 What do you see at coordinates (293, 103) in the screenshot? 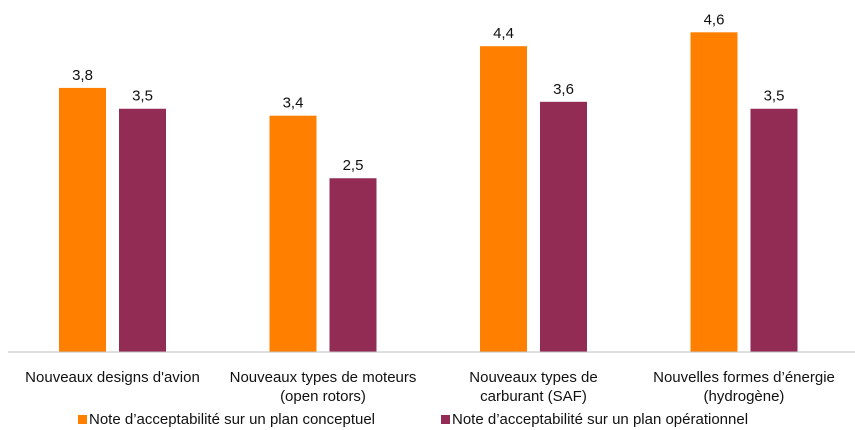
I see `value-label: 3,4` at bounding box center [293, 103].